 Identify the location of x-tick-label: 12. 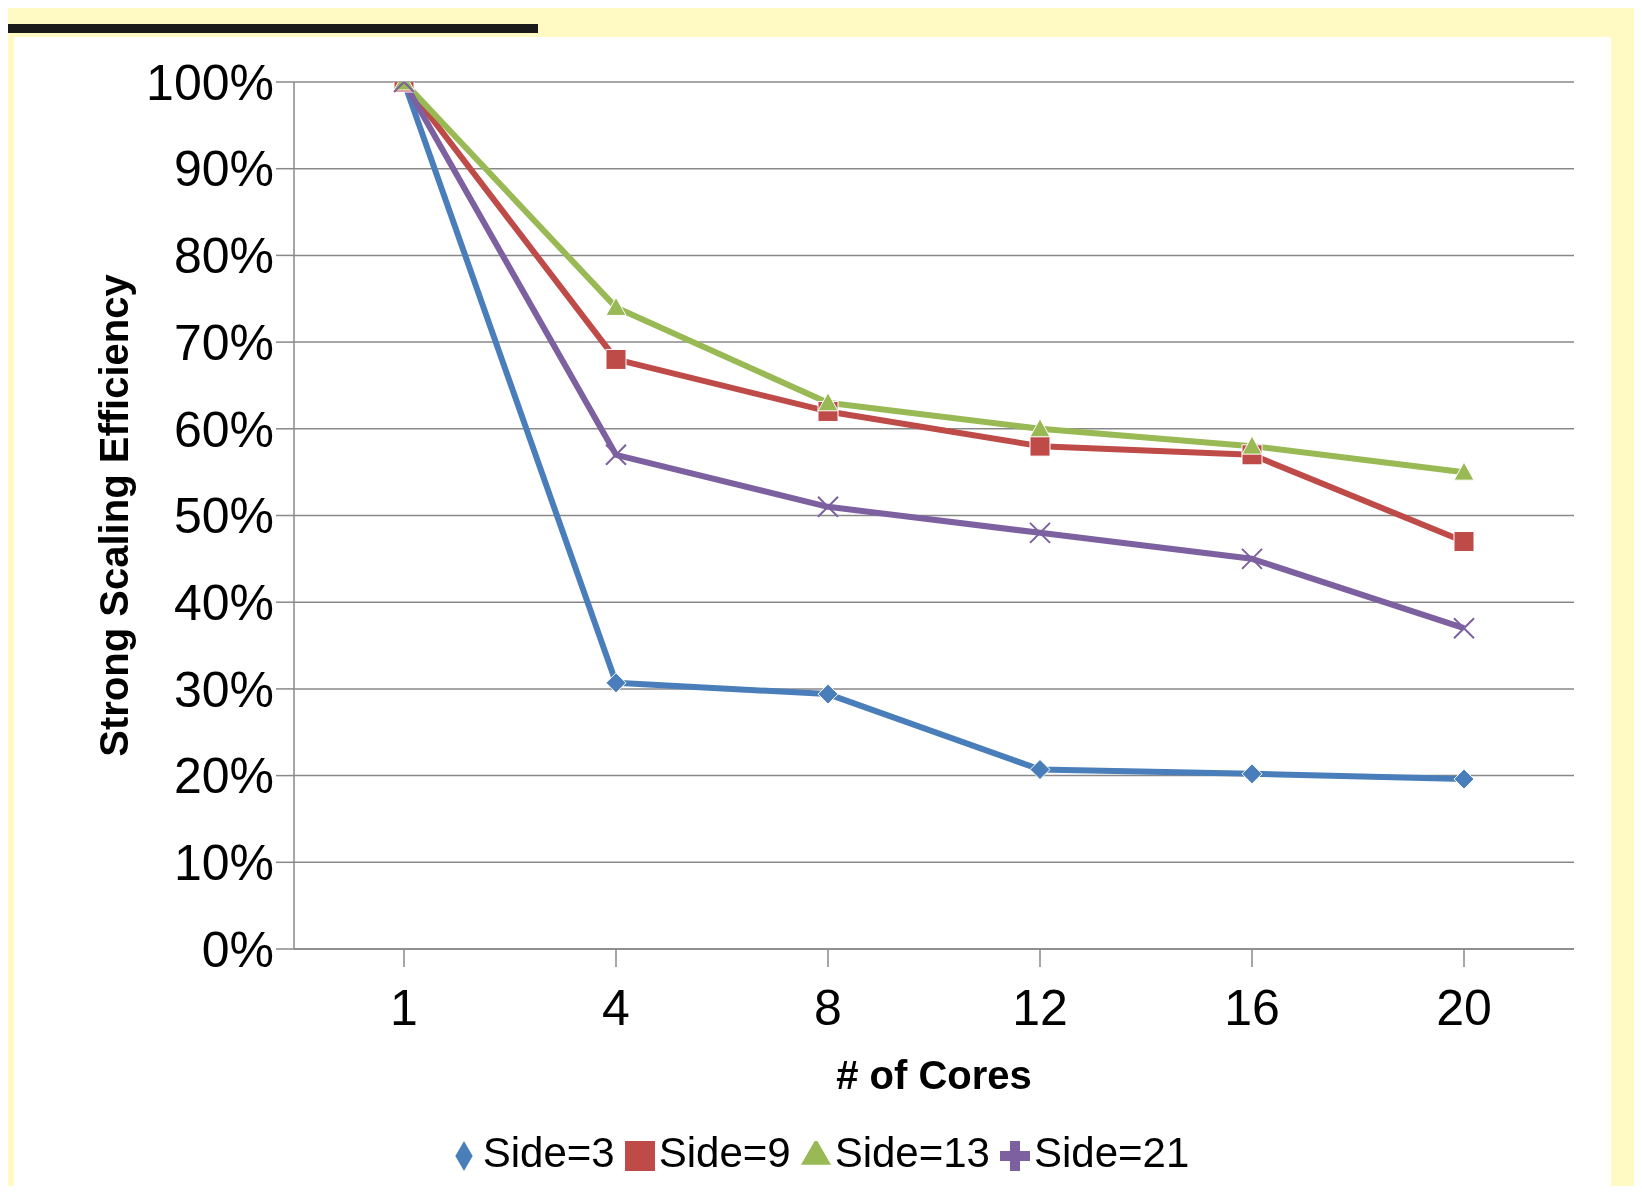
(1040, 1007).